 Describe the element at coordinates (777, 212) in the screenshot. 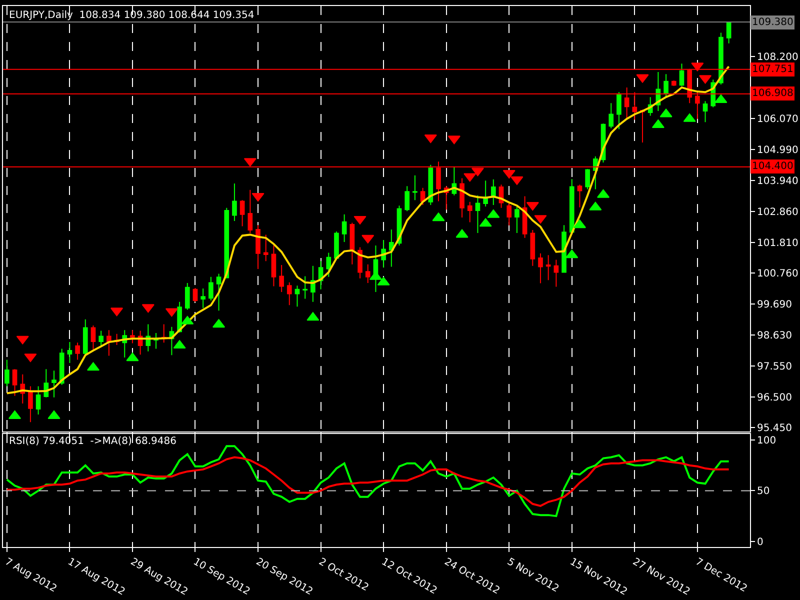

I see `y-tick-label: 102.860` at that location.